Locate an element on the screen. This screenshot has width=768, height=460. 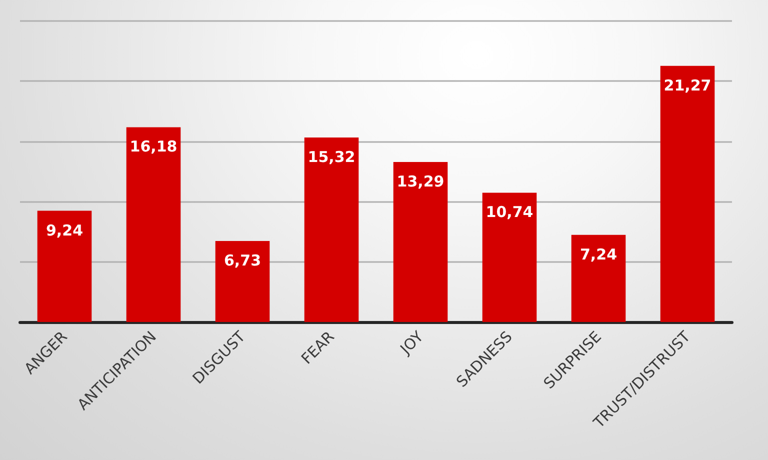
data-label: 7,24 is located at coordinates (599, 254).